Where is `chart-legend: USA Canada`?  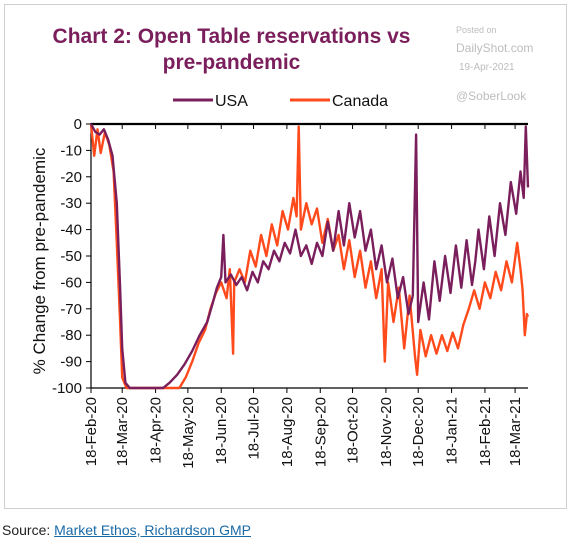 chart-legend: USA Canada is located at coordinates (280, 101).